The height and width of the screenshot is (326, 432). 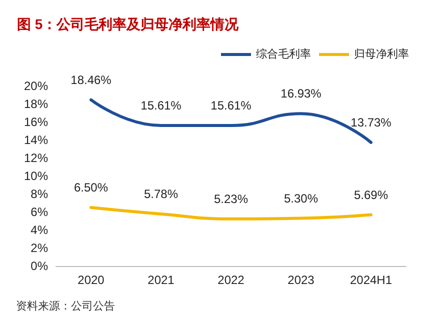 I want to click on y-tick-label: 16%, so click(x=36, y=122).